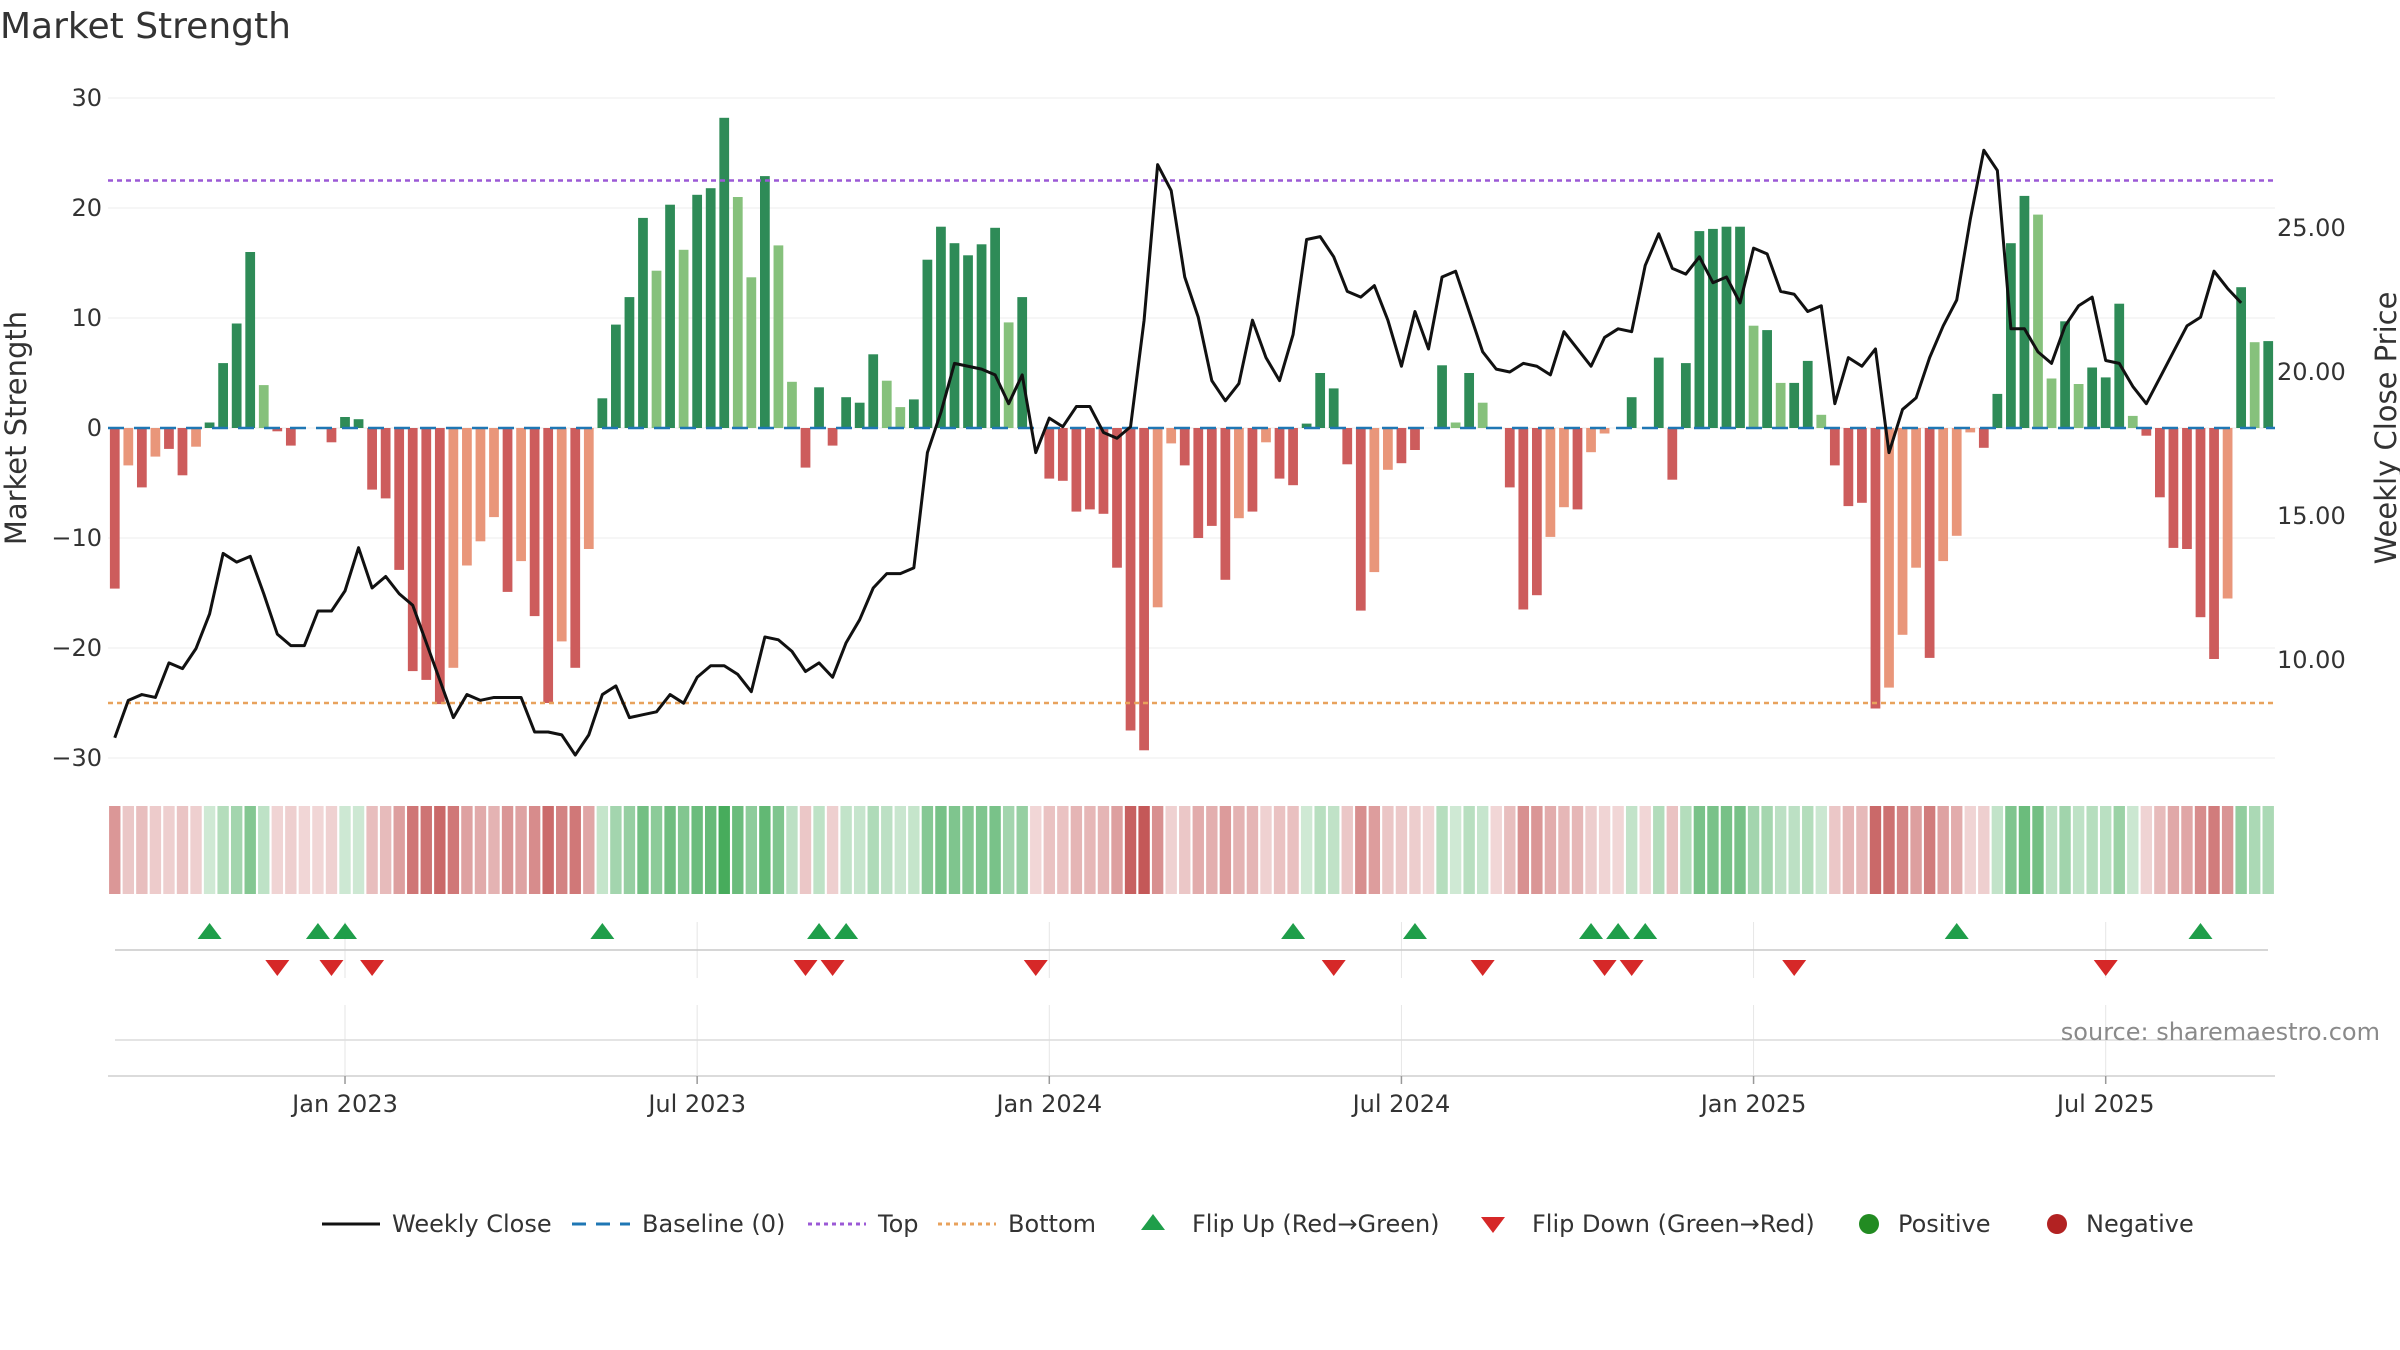 The height and width of the screenshot is (1350, 2400). What do you see at coordinates (2311, 372) in the screenshot?
I see `right-tick-label: 20.00` at bounding box center [2311, 372].